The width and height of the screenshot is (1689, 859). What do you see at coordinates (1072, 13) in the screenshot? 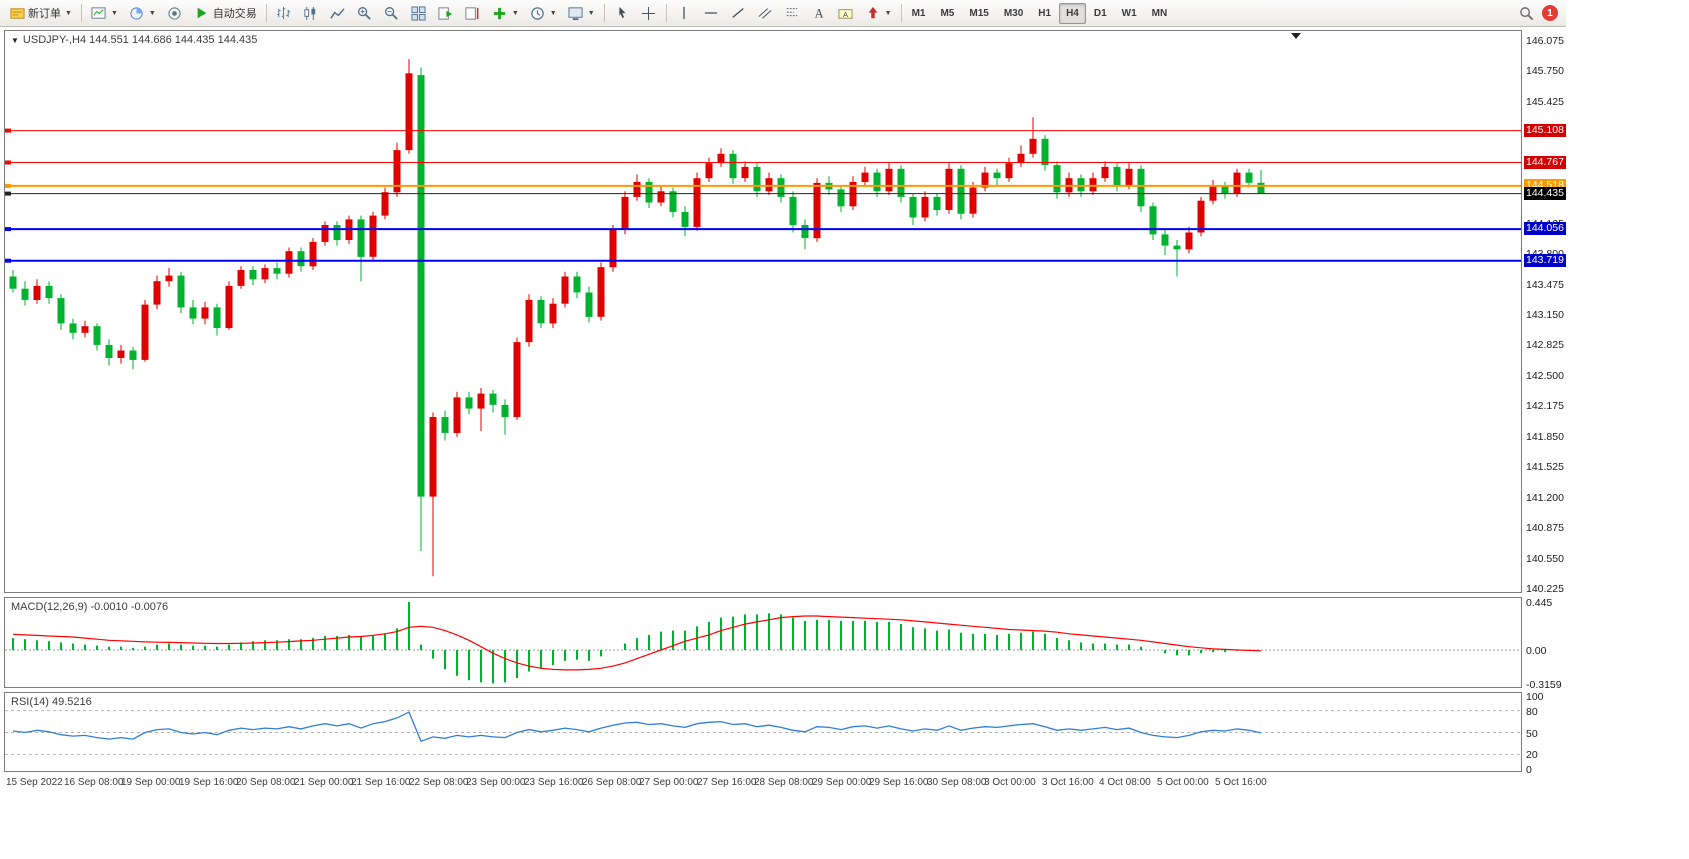
I see `timeframe-h4-button: H4` at bounding box center [1072, 13].